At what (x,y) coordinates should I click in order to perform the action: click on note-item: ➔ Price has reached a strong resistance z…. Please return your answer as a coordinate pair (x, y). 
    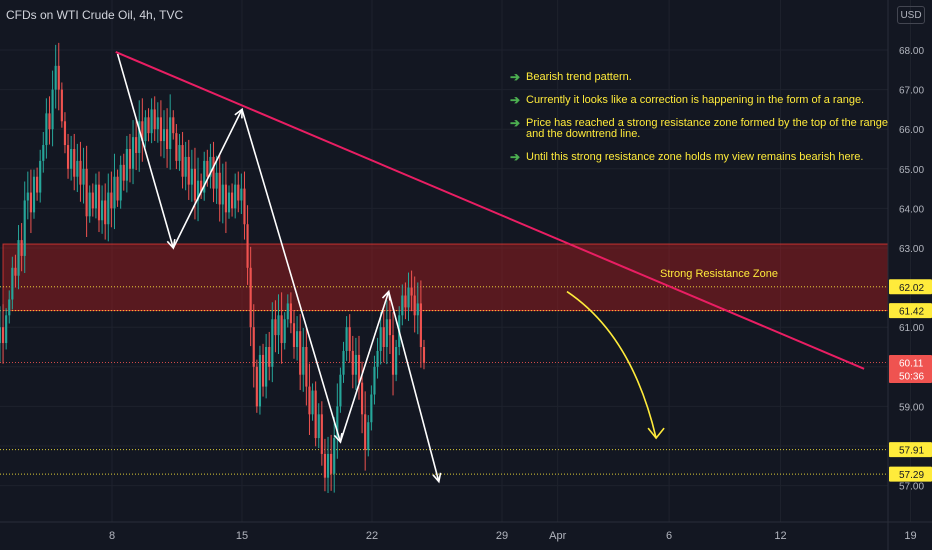
    Looking at the image, I should click on (700, 128).